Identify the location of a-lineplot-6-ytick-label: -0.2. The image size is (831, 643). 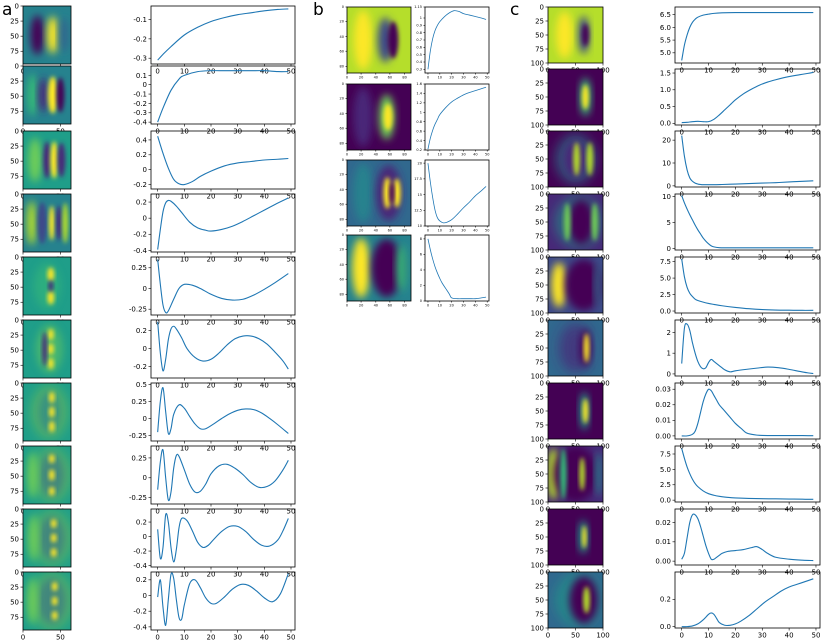
(140, 367).